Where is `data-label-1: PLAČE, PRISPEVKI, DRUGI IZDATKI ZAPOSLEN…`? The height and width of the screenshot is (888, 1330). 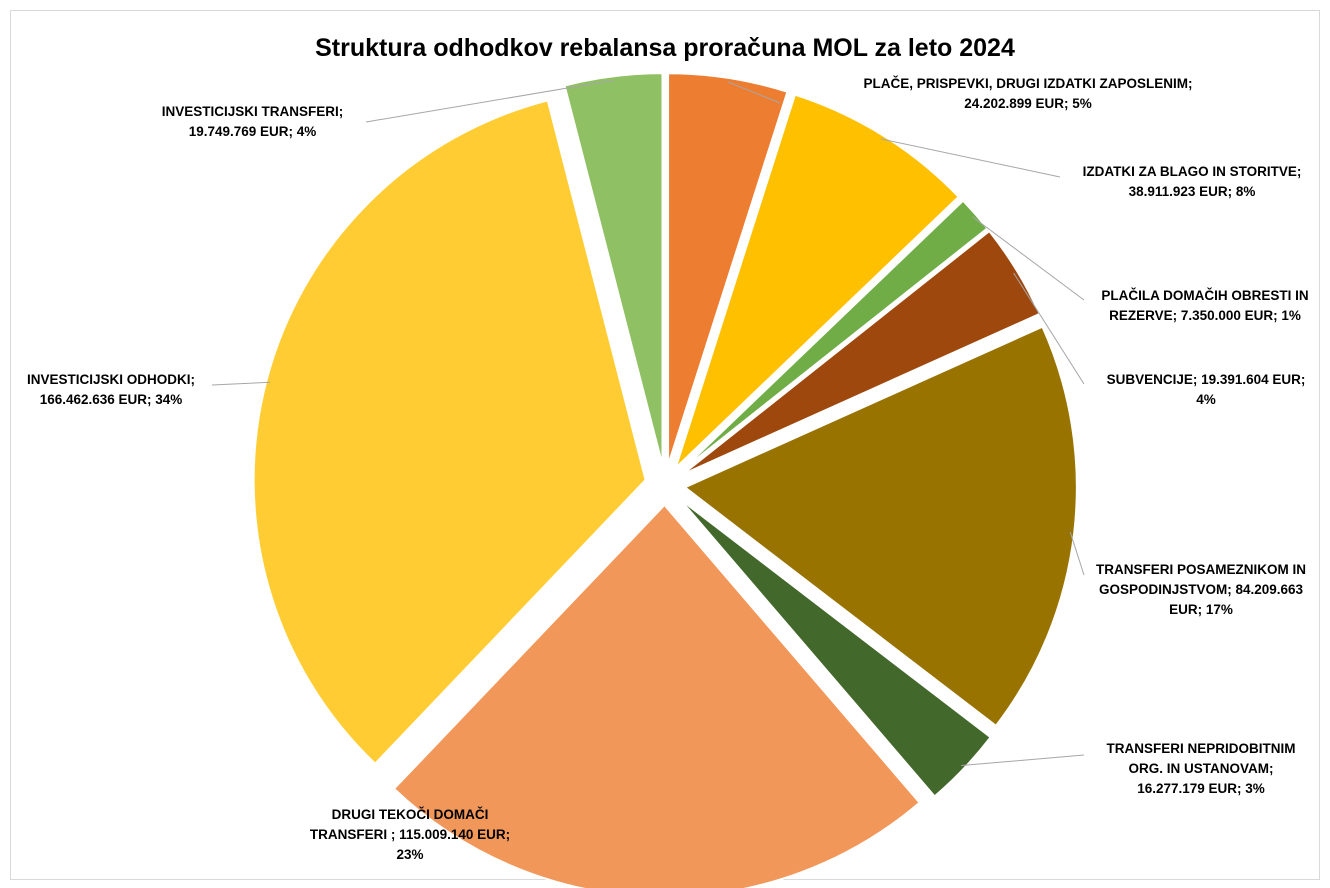 data-label-1: PLAČE, PRISPEVKI, DRUGI IZDATKI ZAPOSLEN… is located at coordinates (1028, 93).